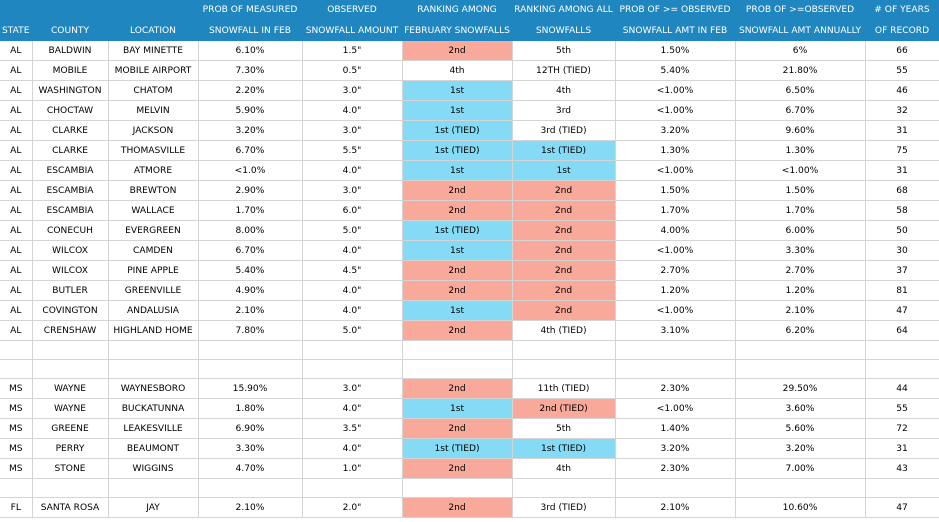 The width and height of the screenshot is (939, 522). I want to click on county-cell: CHOCTAW, so click(70, 110).